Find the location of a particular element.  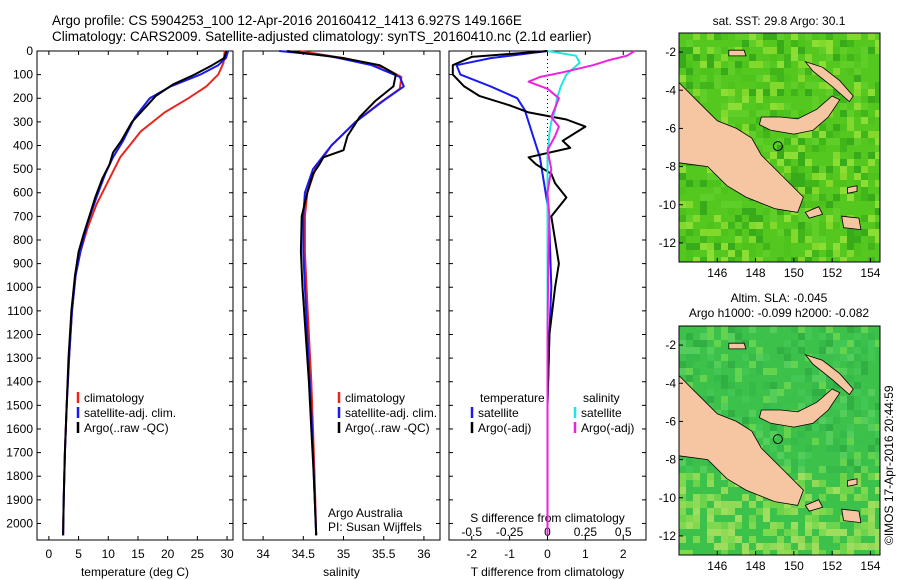

map-x-tick-label: 148 is located at coordinates (756, 273).